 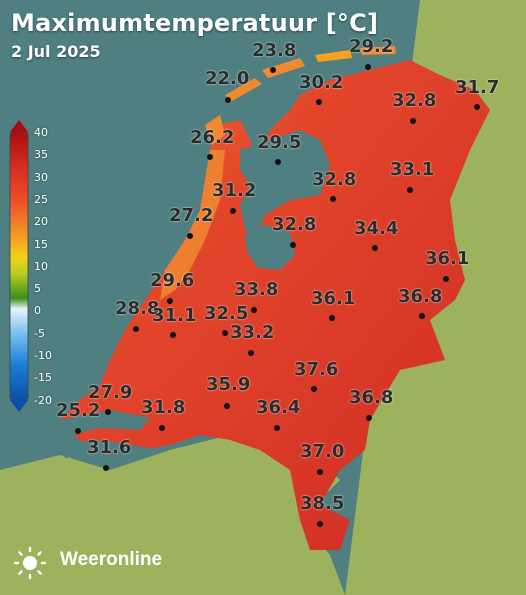 I want to click on westerschelde, so click(x=105, y=449).